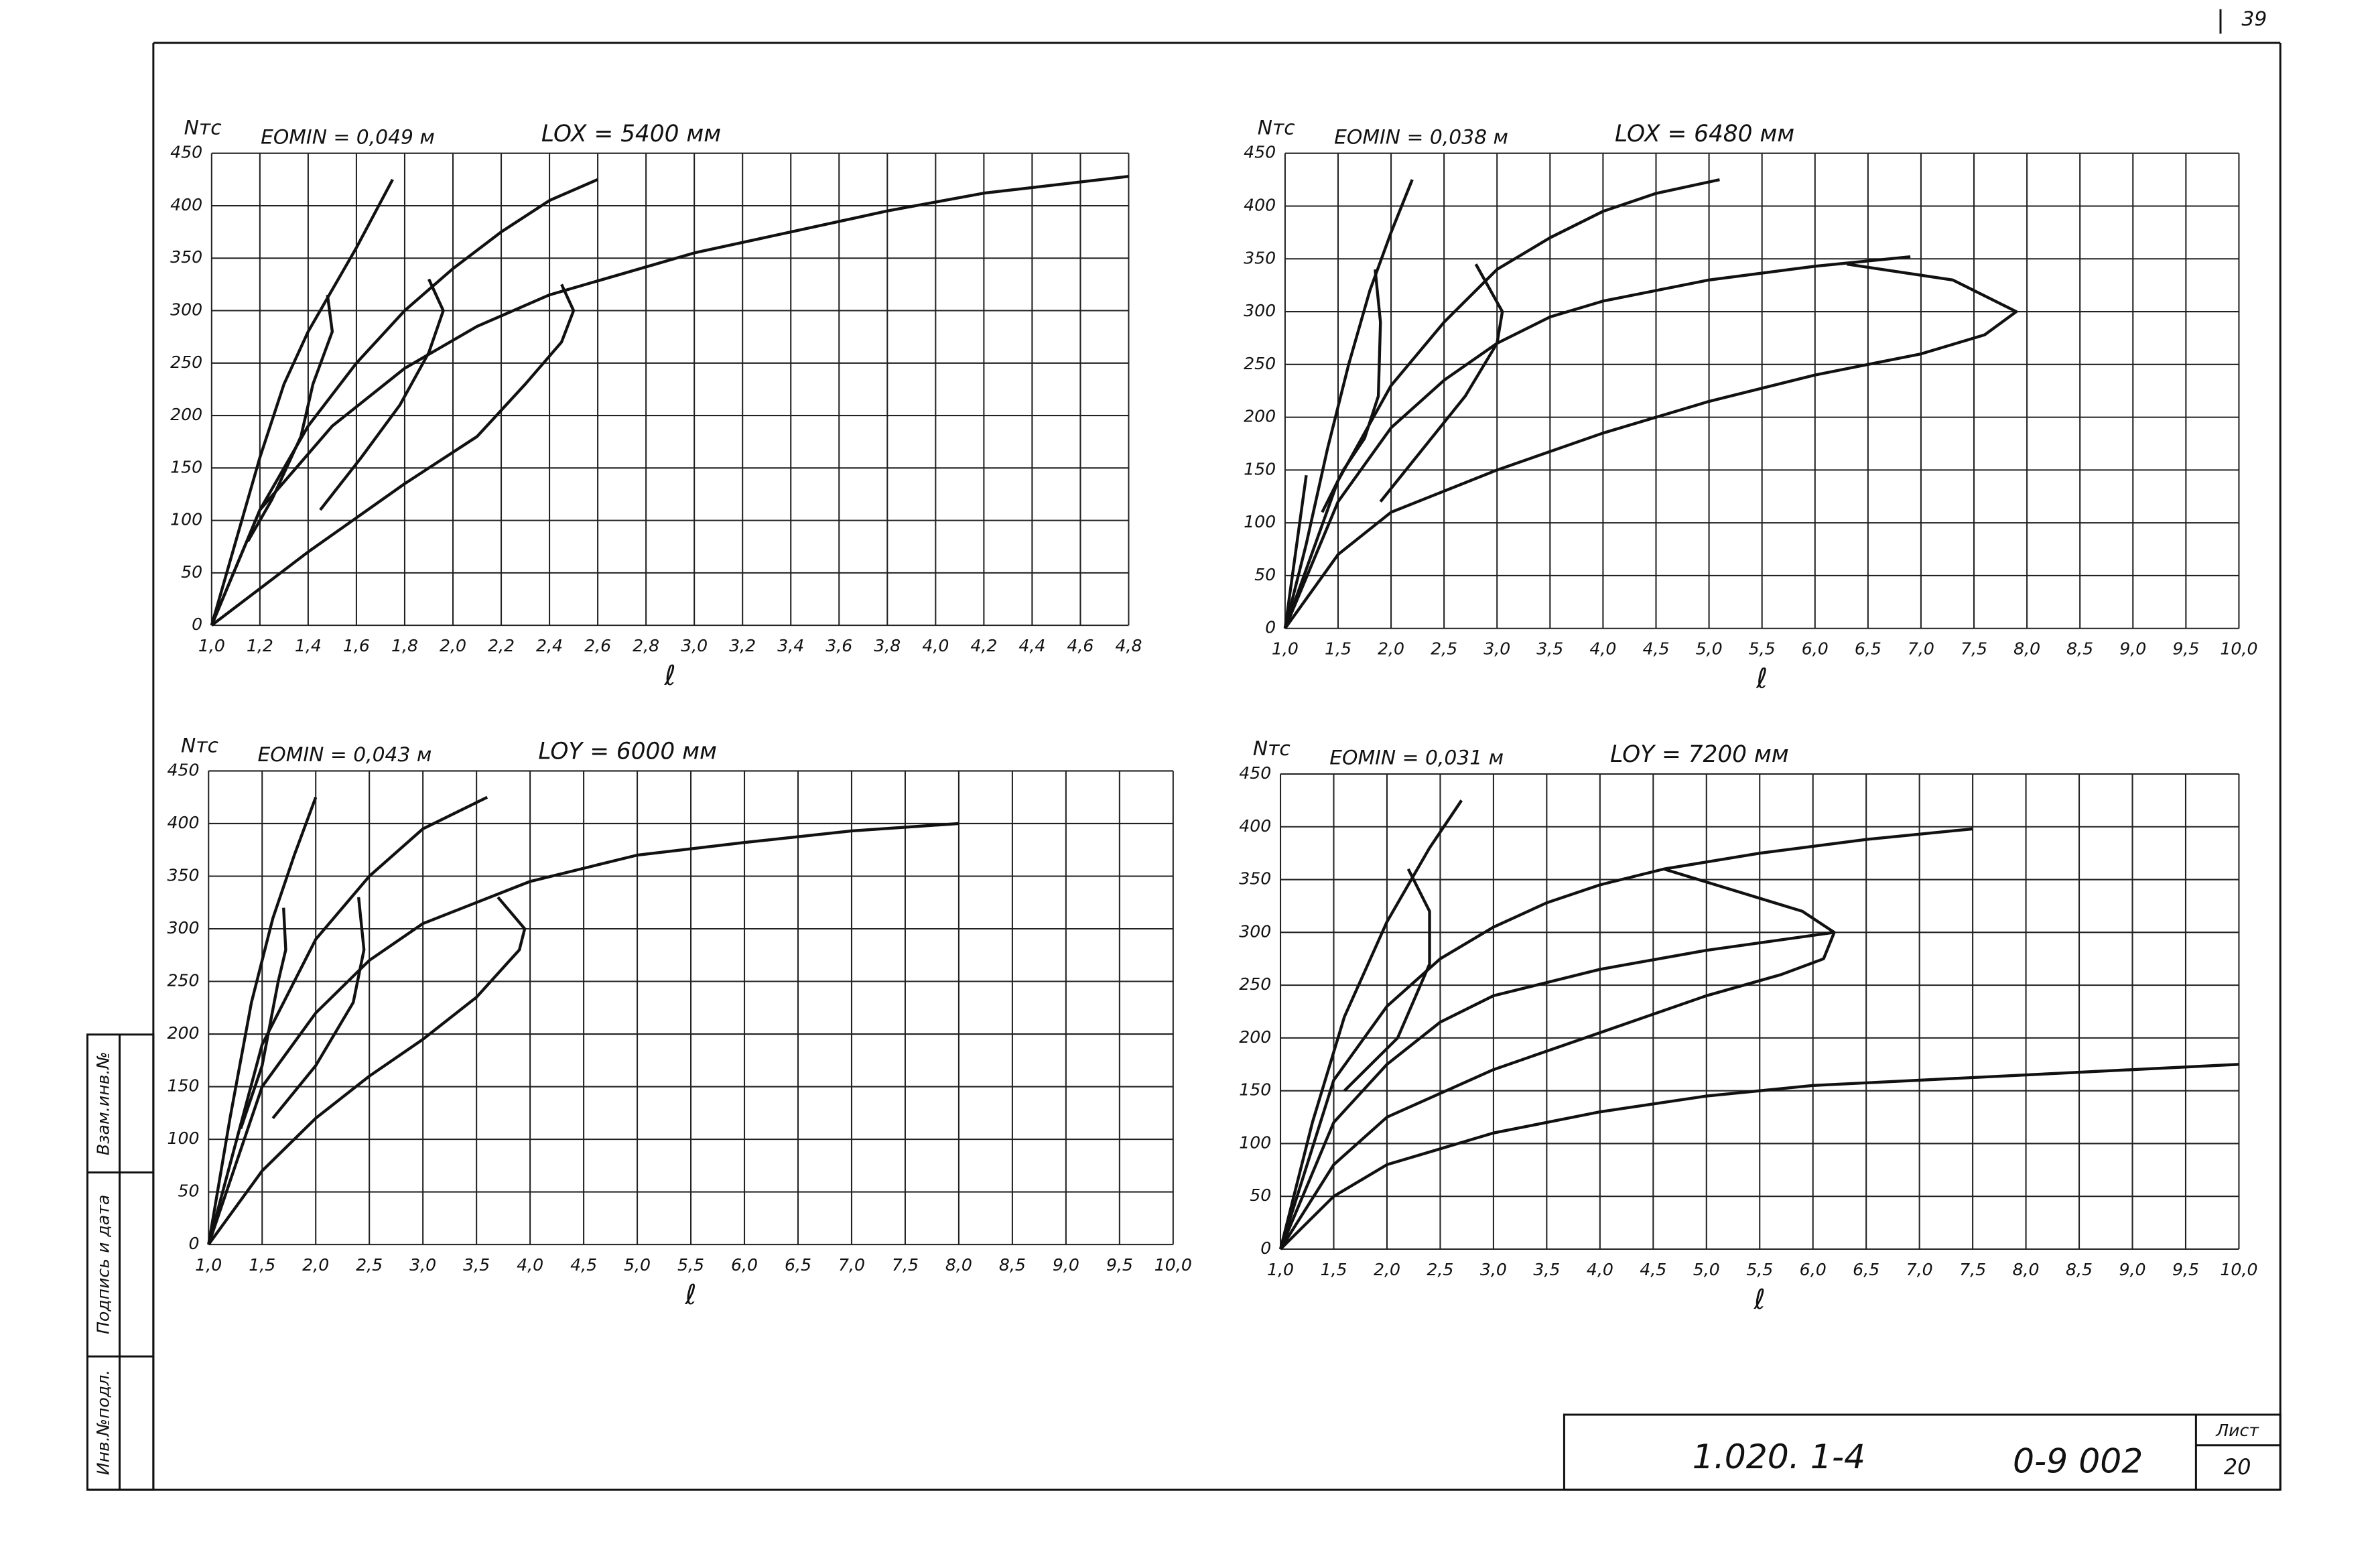 Image resolution: width=2380 pixels, height=1548 pixels. I want to click on x-tick-label: 2,8, so click(646, 645).